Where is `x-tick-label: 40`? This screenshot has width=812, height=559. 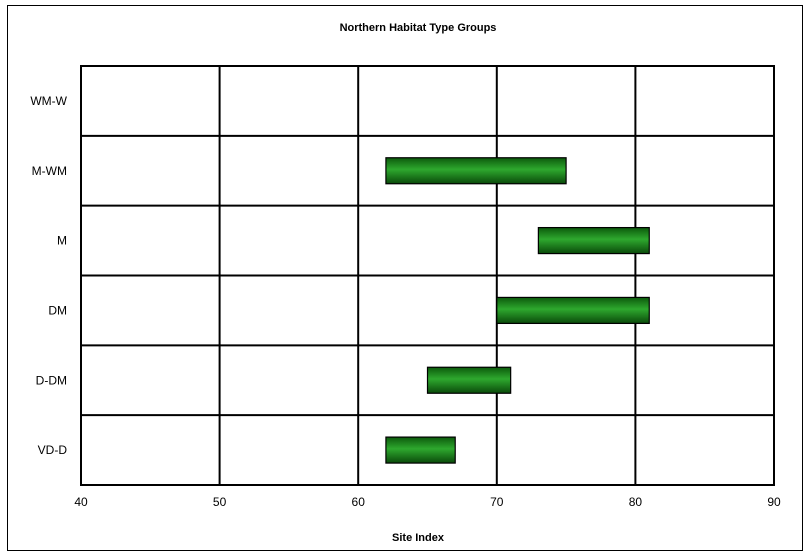
x-tick-label: 40 is located at coordinates (81, 502).